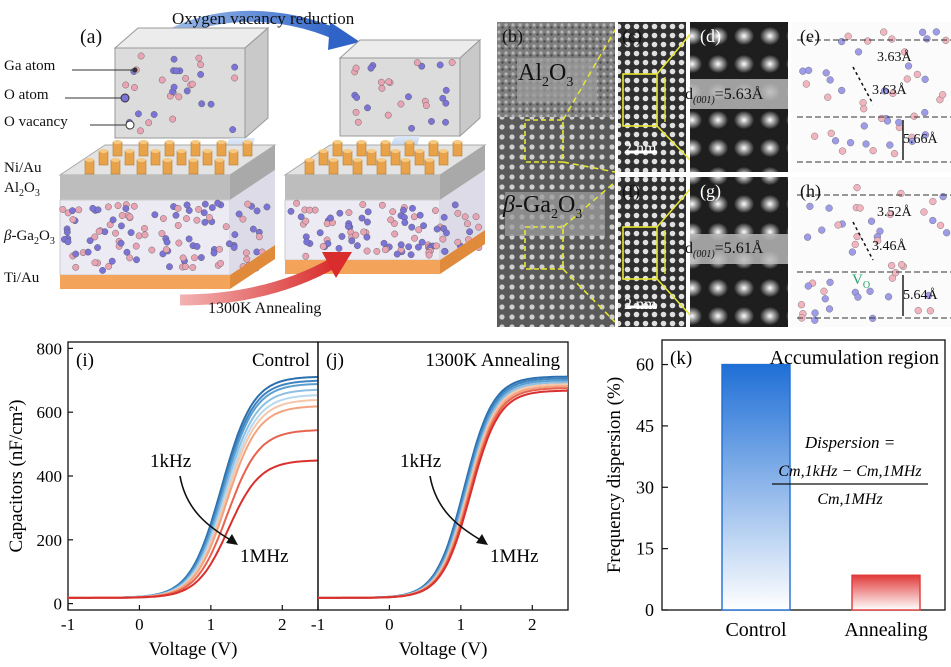 This screenshot has height=667, width=951. What do you see at coordinates (920, 139) in the screenshot?
I see `distance-e-3: 5.66Å` at bounding box center [920, 139].